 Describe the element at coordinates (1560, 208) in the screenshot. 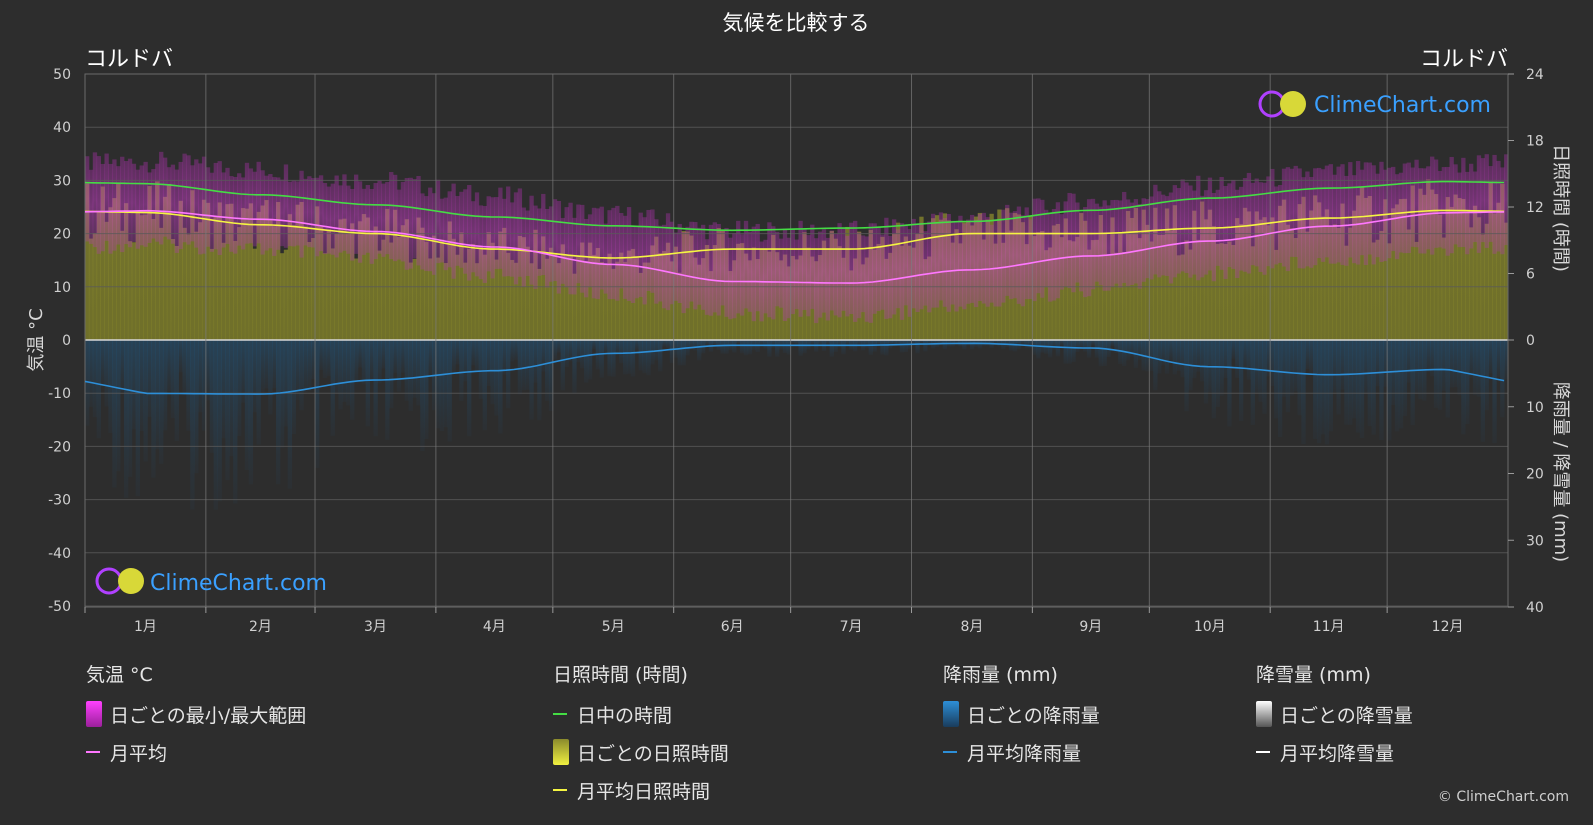

I see `y-axis-right-top-label: 日照時間 (時間)` at that location.